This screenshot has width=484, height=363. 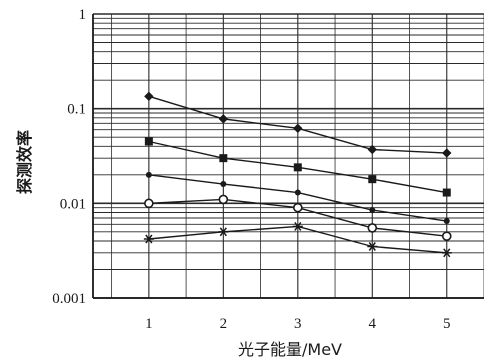 I want to click on series-square, so click(x=297, y=167).